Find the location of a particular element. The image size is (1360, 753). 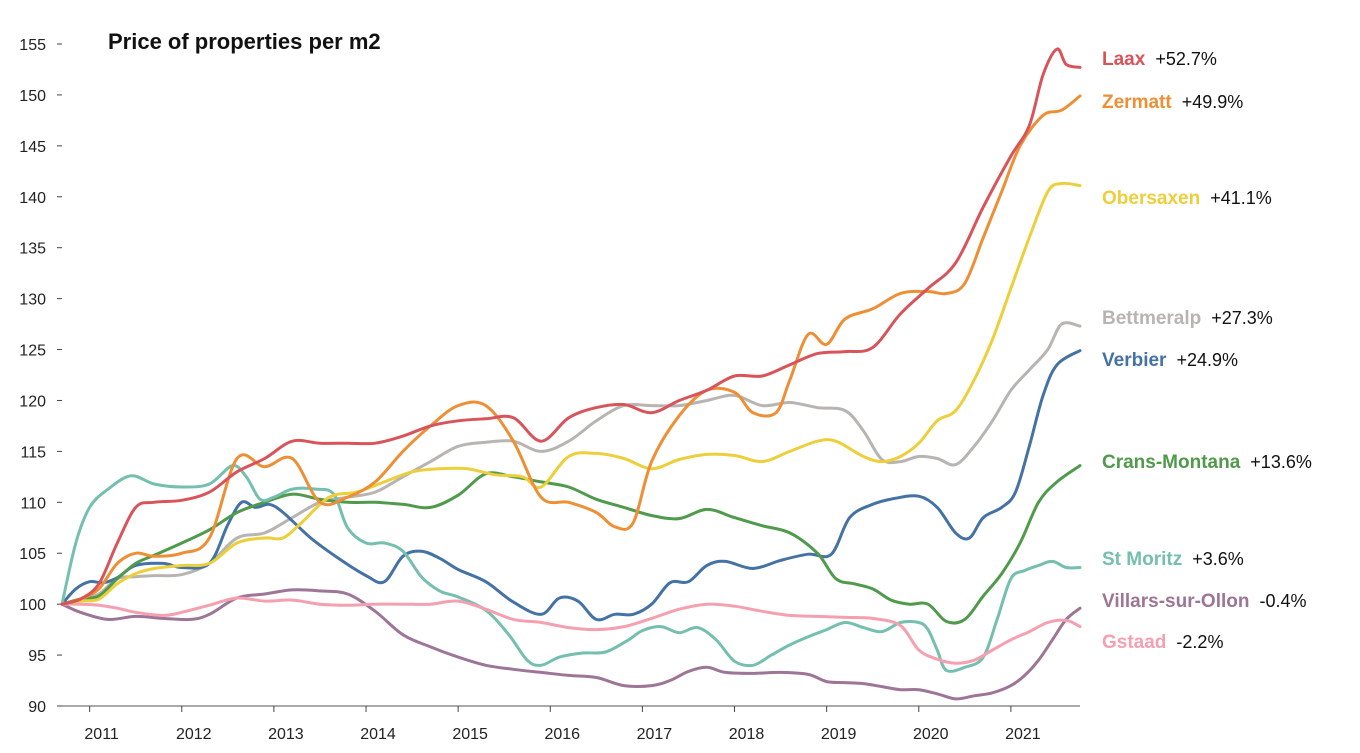

series-name: Crans-Montana is located at coordinates (1171, 462).